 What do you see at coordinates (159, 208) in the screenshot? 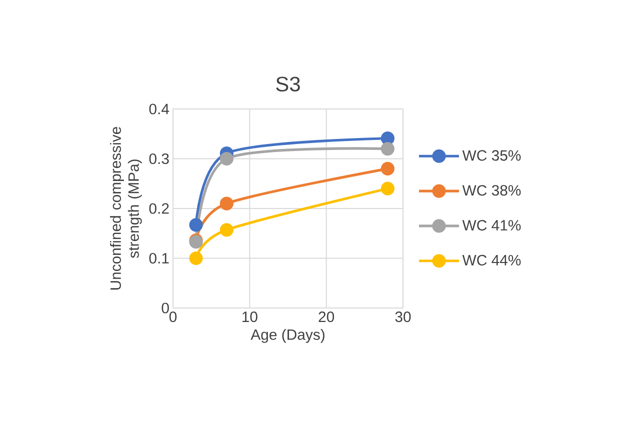
I see `y-tick-label: 0.2` at bounding box center [159, 208].